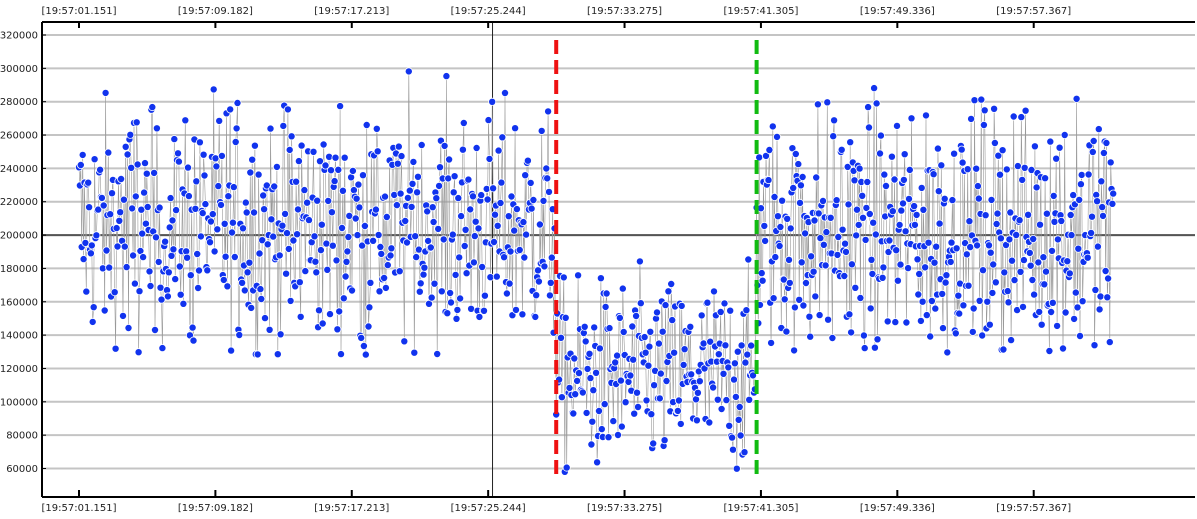 The height and width of the screenshot is (519, 1197). What do you see at coordinates (19, 169) in the screenshot?
I see `y-tick-label: 240000` at bounding box center [19, 169].